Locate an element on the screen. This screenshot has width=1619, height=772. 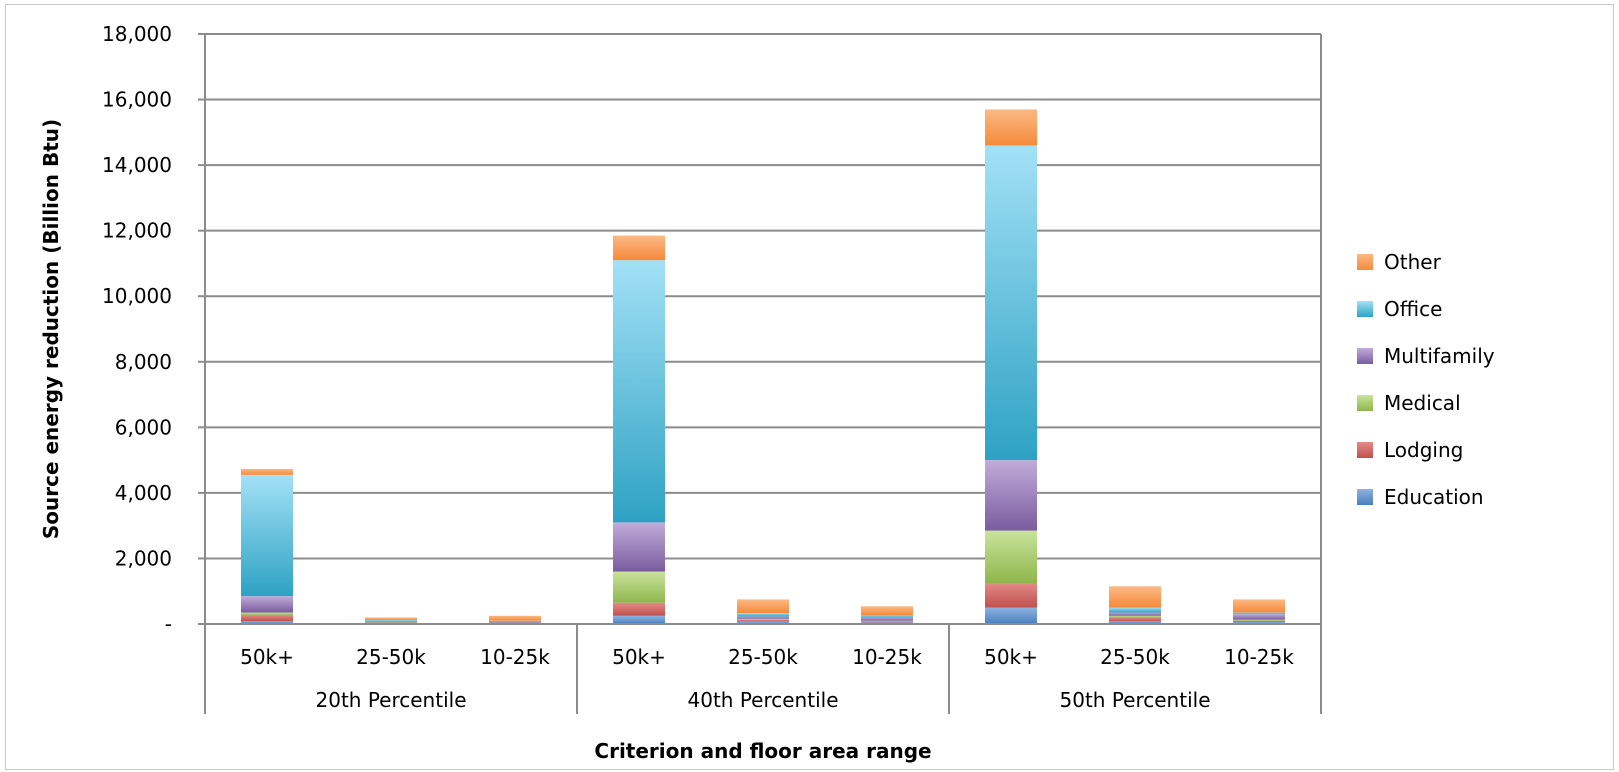
group-label: 20th Percentile is located at coordinates (391, 700).